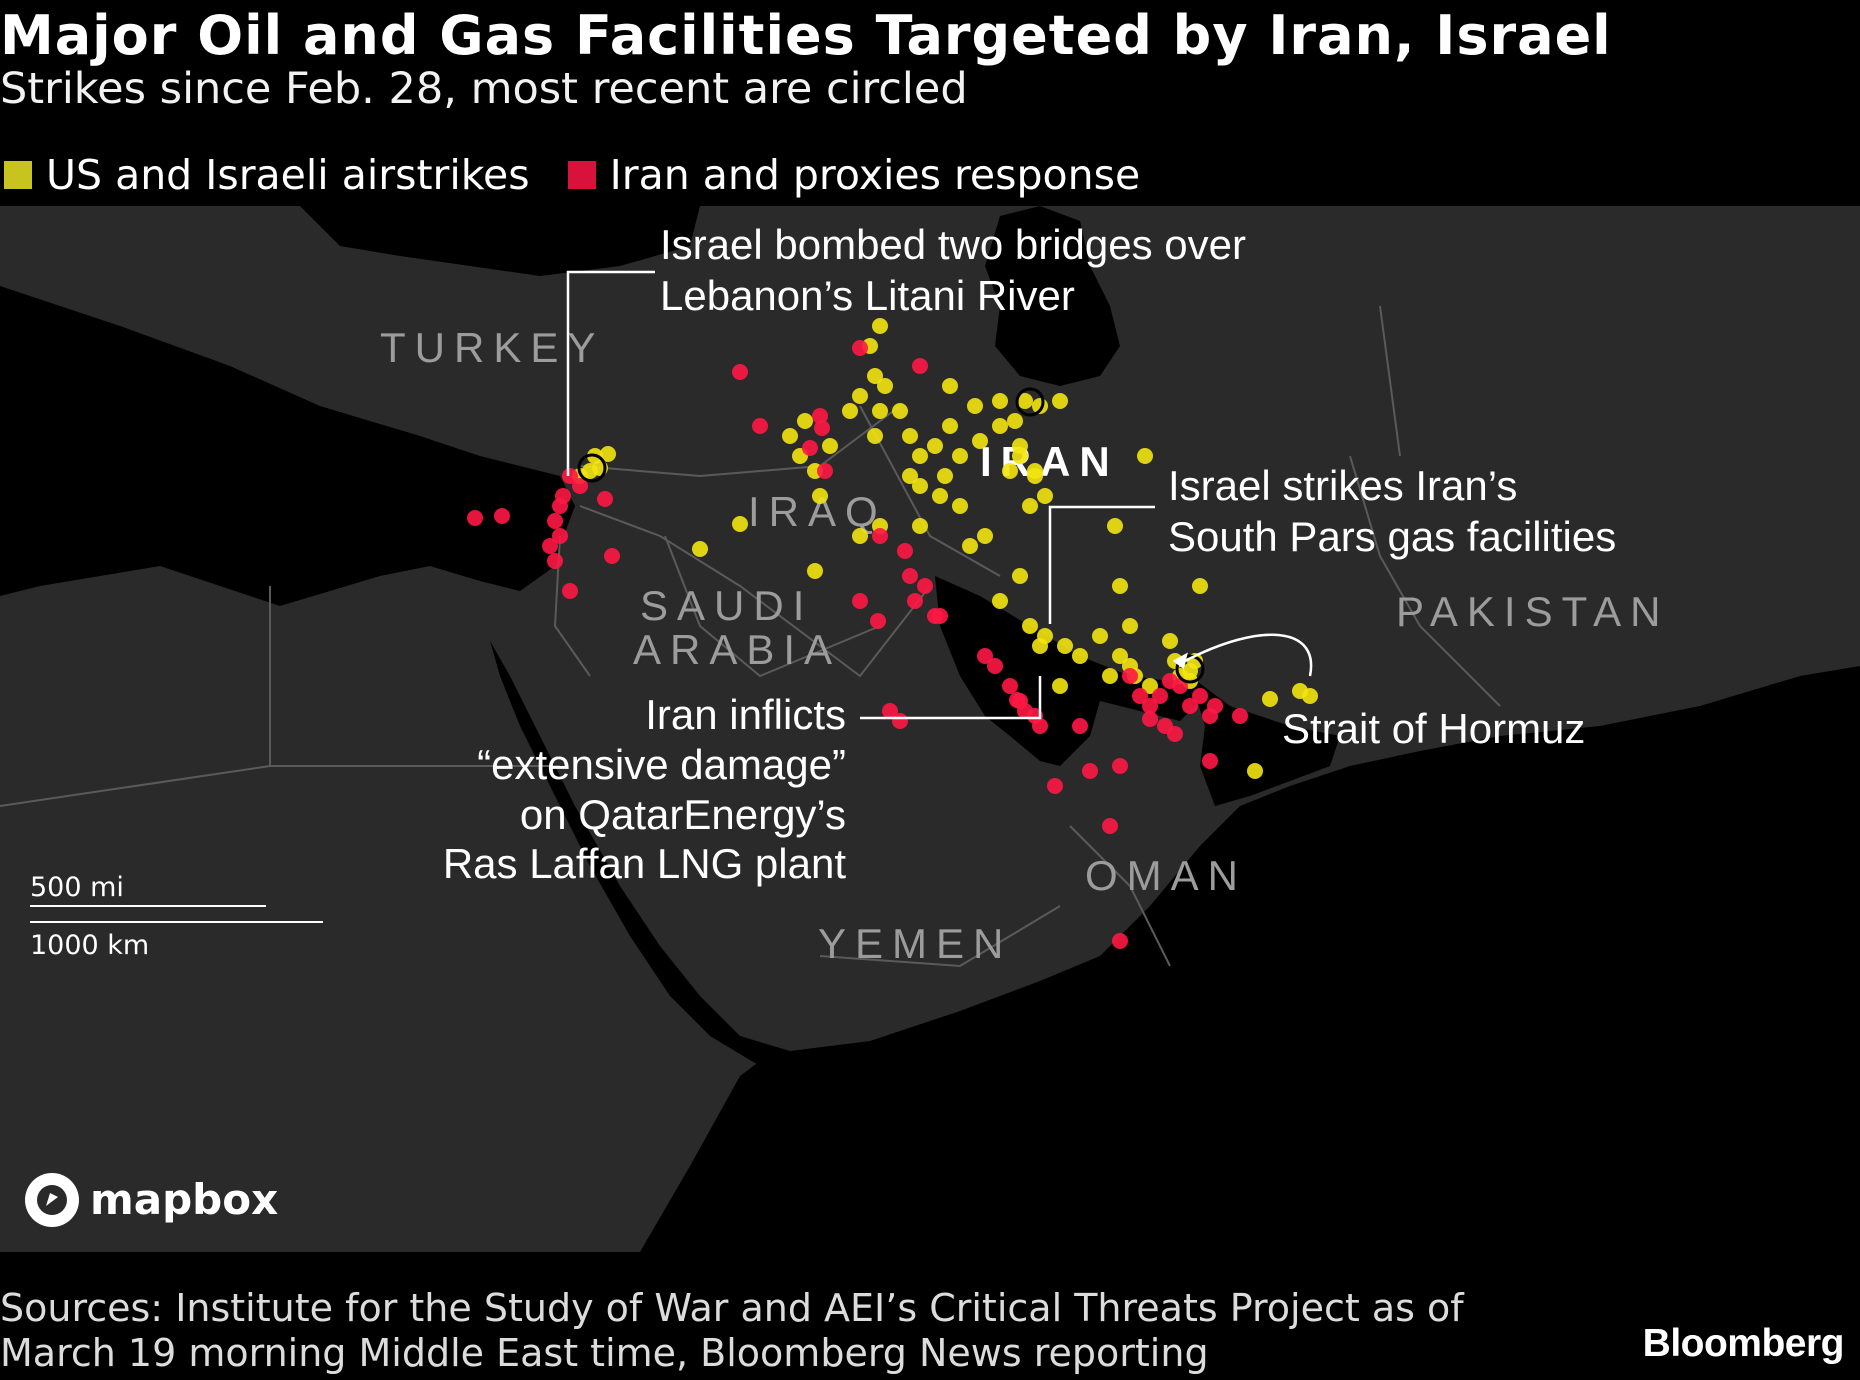 The width and height of the screenshot is (1860, 1380). I want to click on annotation-litani-line-1: Israel bombed two bridges over, so click(953, 244).